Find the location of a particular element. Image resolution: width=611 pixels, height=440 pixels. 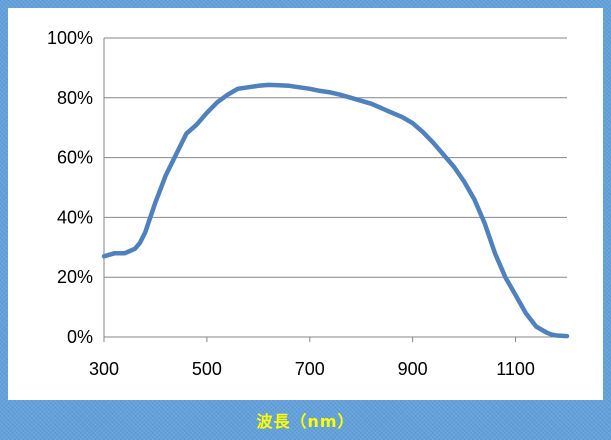

x-axis-label-band: 波長（nm） is located at coordinates (305, 420).